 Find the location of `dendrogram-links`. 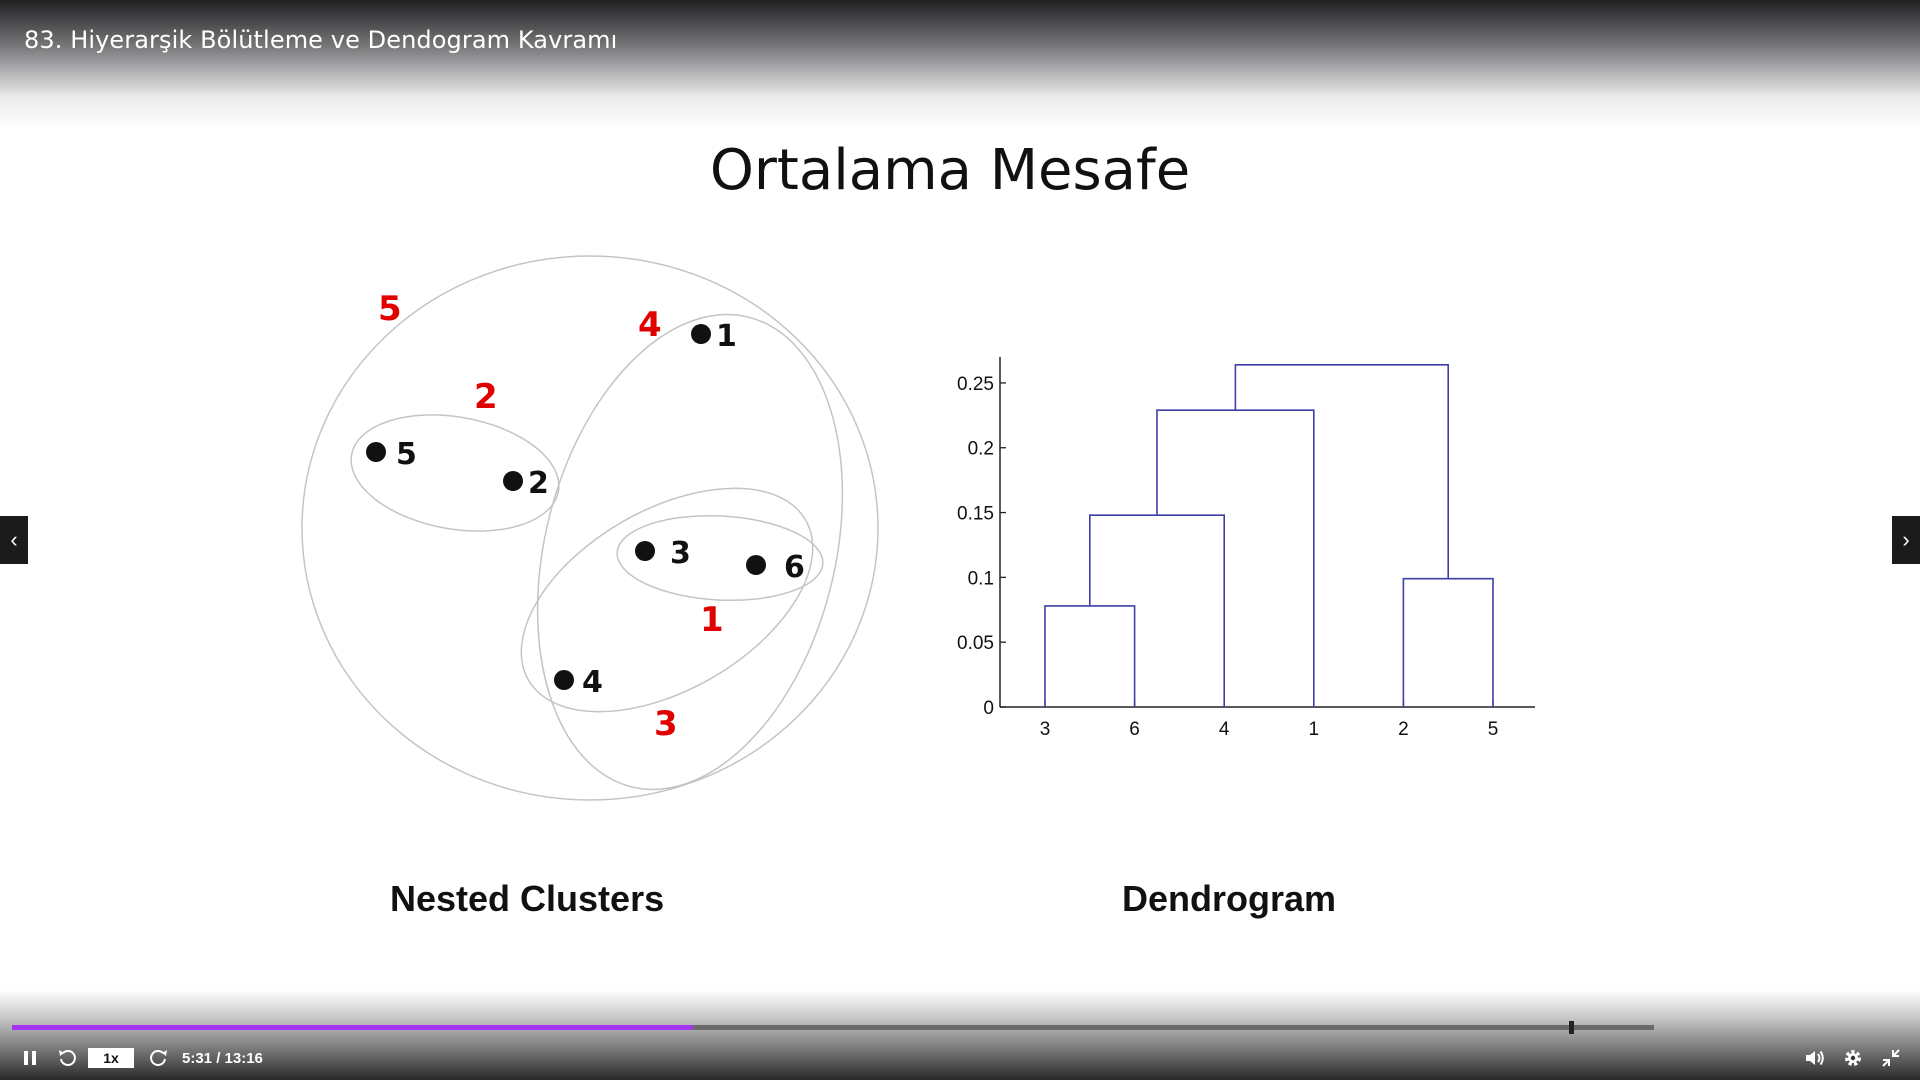

dendrogram-links is located at coordinates (1269, 535).